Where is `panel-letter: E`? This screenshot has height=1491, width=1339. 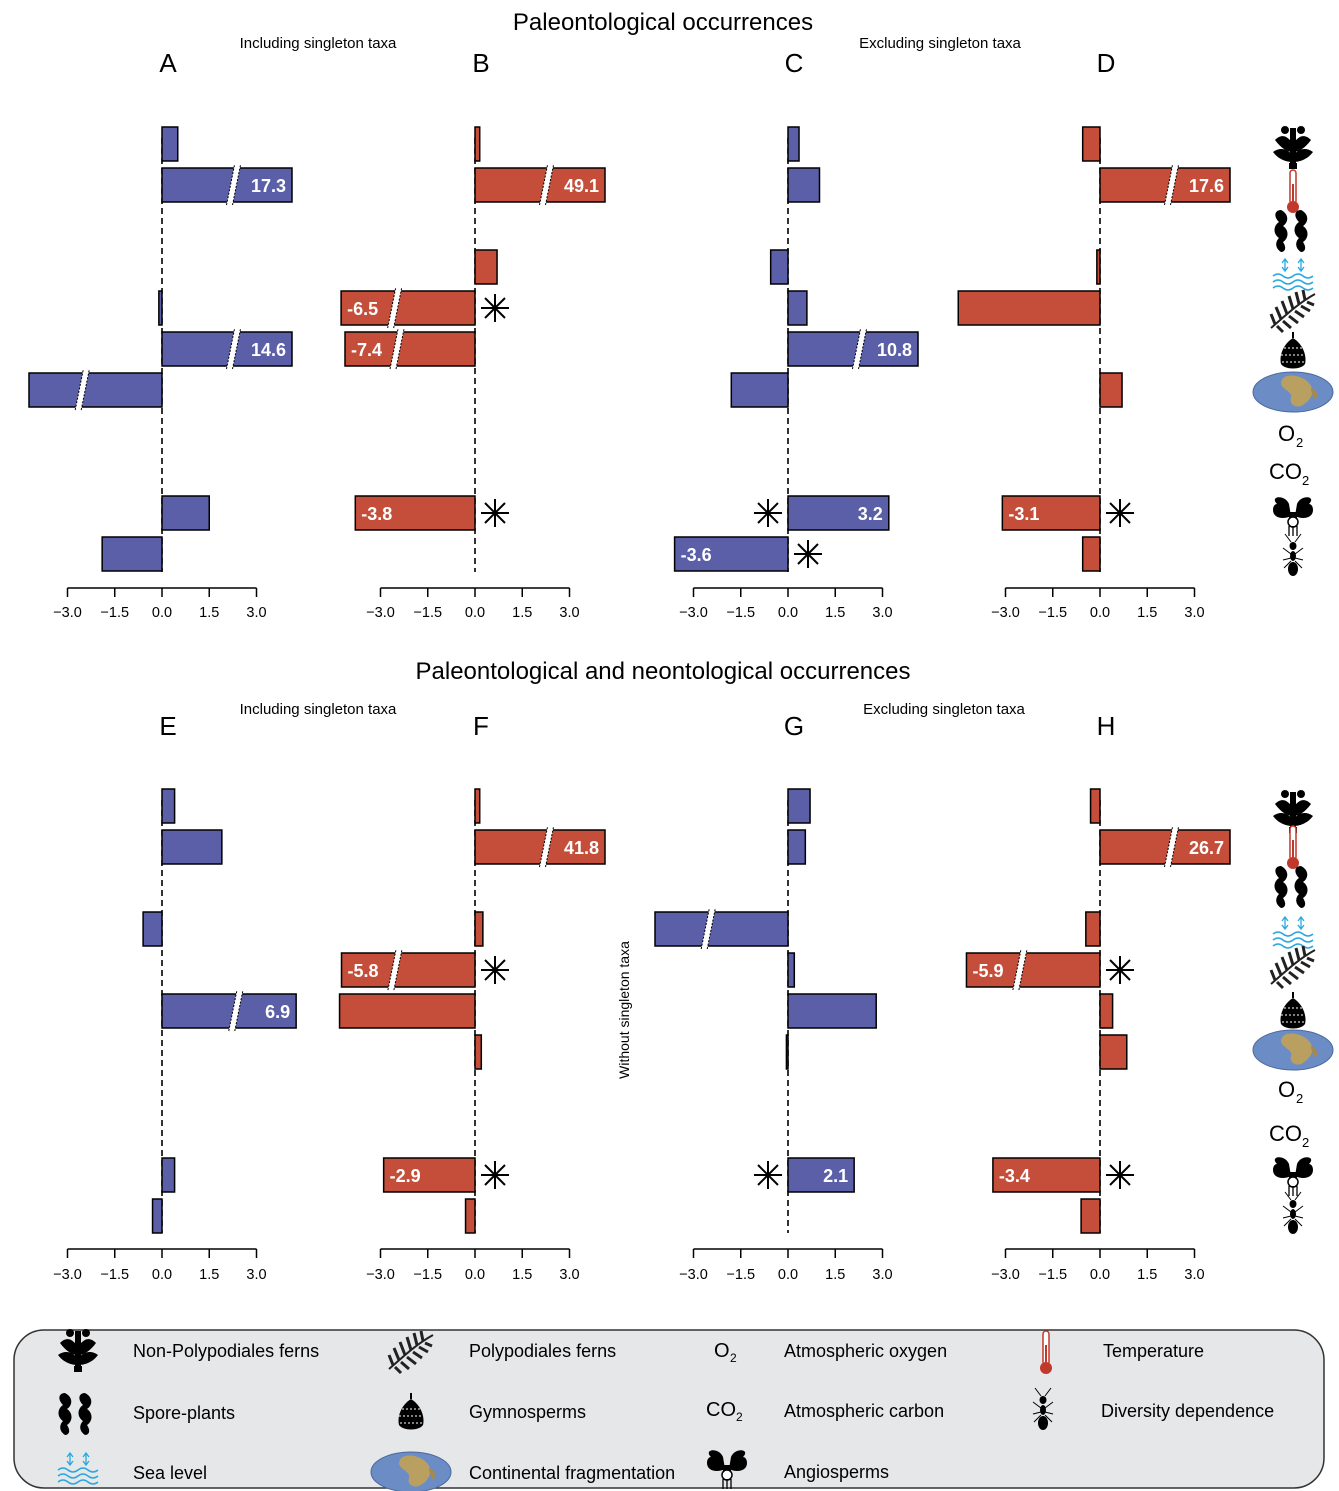
panel-letter: E is located at coordinates (167, 726).